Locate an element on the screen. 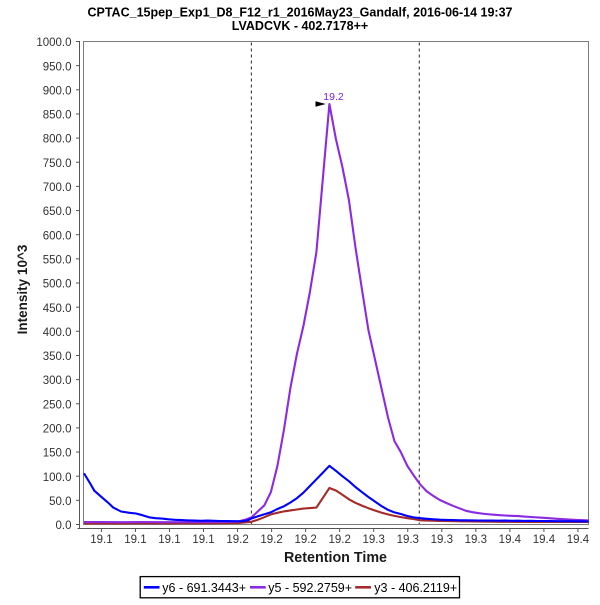  svg-text: y5 - 592.2759+ is located at coordinates (310, 588).